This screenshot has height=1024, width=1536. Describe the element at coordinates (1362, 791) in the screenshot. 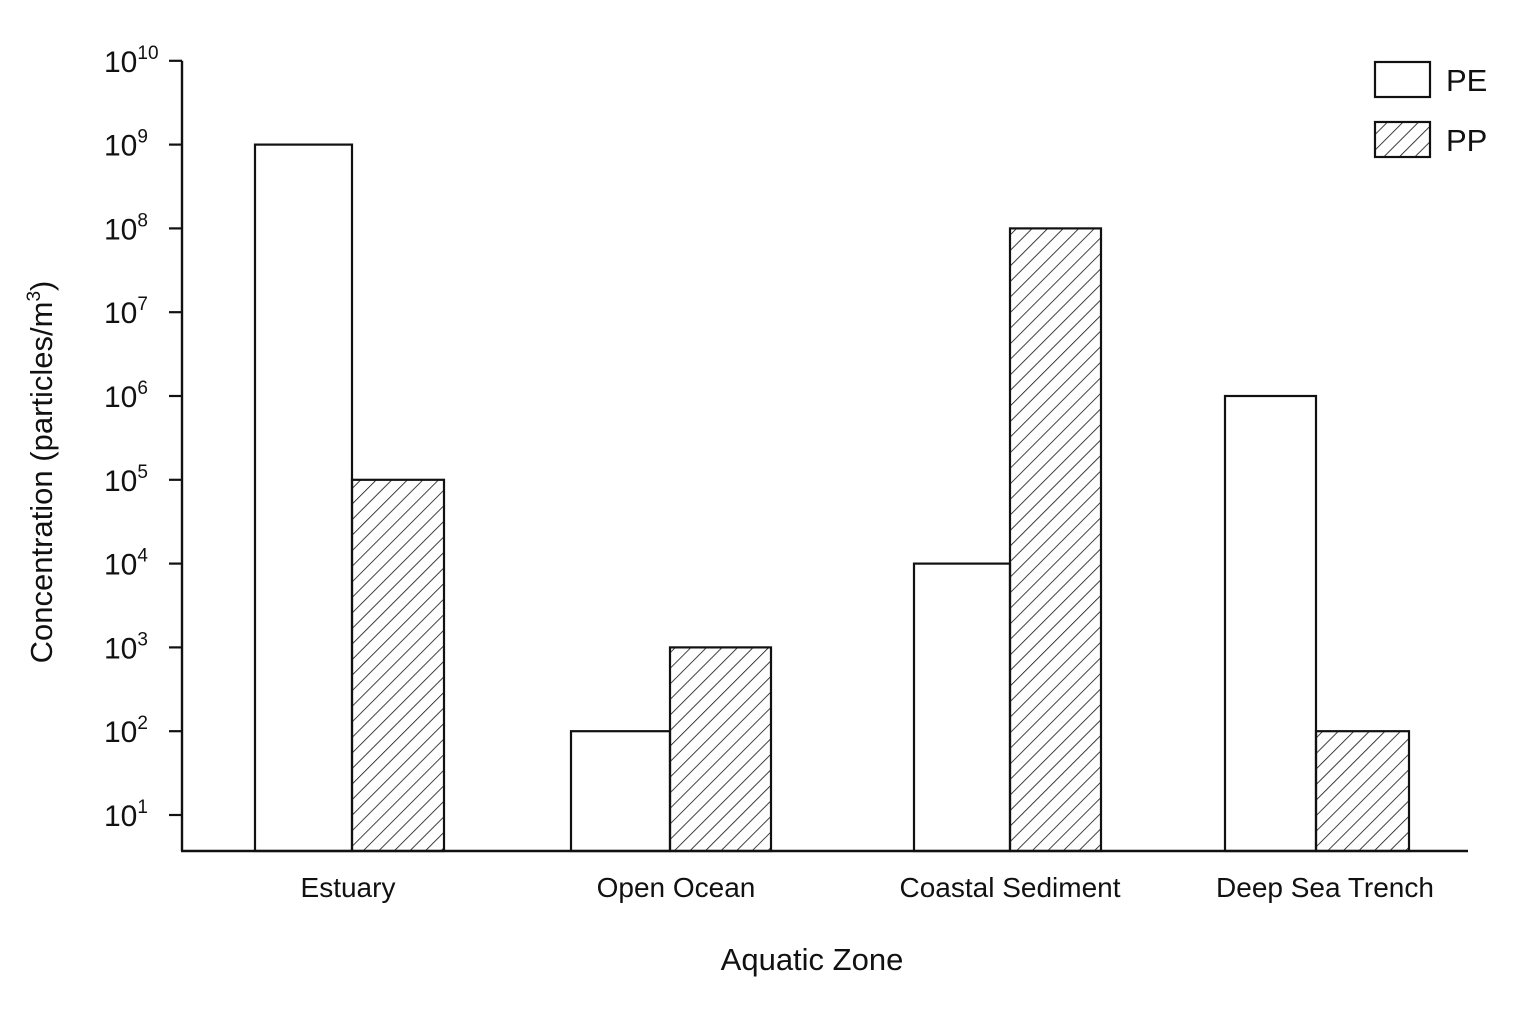

I see `bar-pp-deep-sea-trench` at that location.